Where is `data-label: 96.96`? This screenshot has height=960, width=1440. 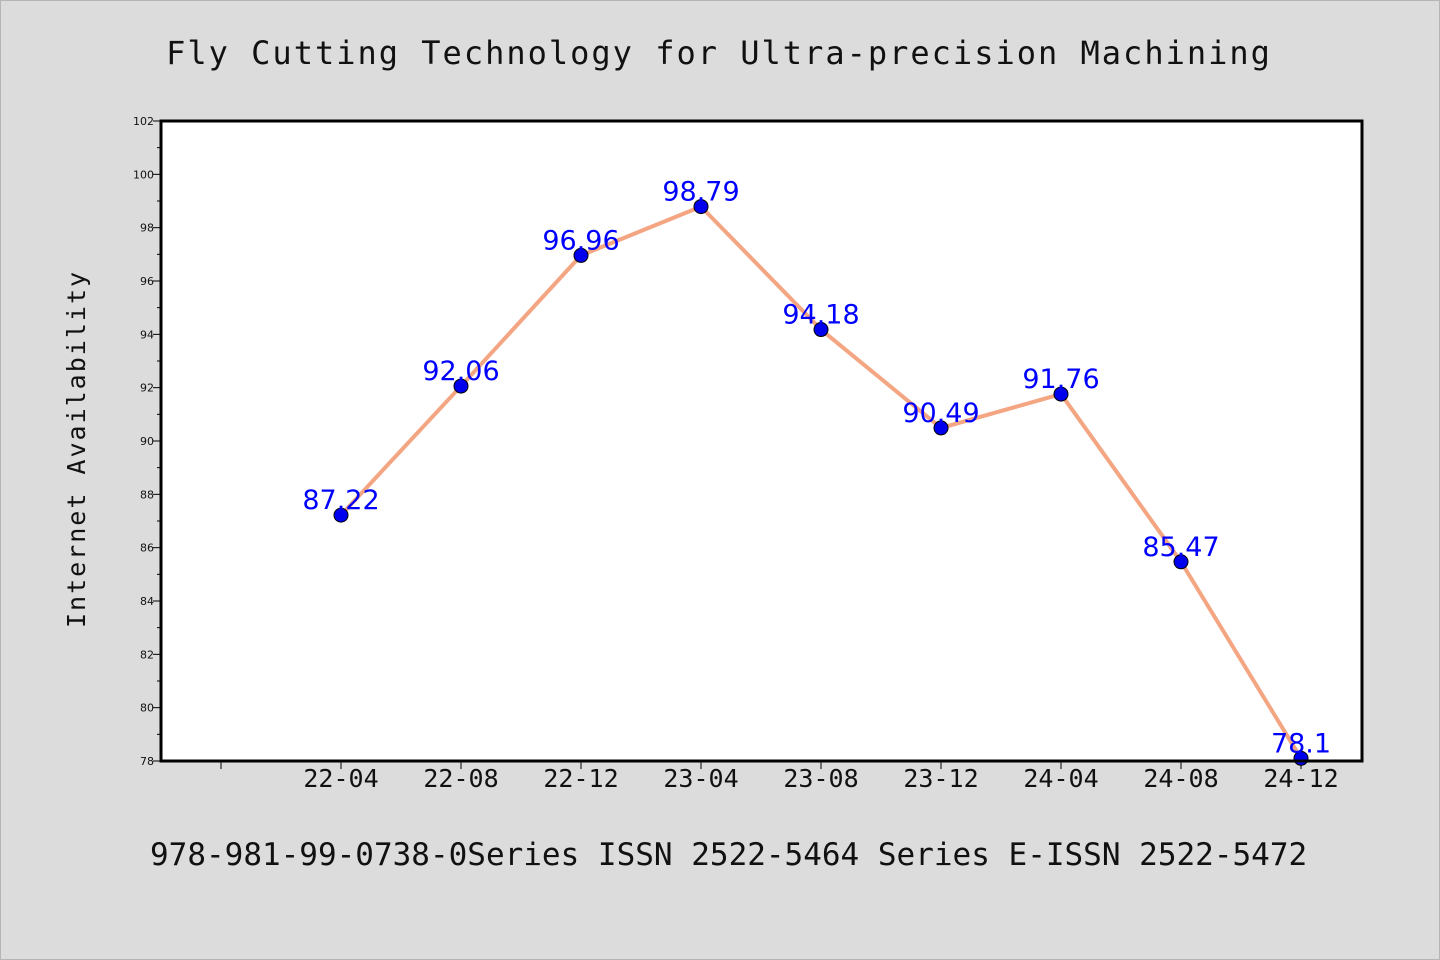
data-label: 96.96 is located at coordinates (580, 240).